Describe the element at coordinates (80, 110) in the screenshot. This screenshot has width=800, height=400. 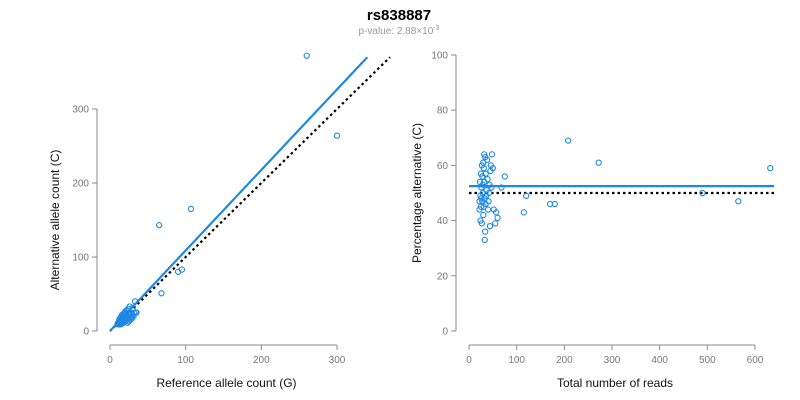
I see `y-tick-label: 300` at that location.